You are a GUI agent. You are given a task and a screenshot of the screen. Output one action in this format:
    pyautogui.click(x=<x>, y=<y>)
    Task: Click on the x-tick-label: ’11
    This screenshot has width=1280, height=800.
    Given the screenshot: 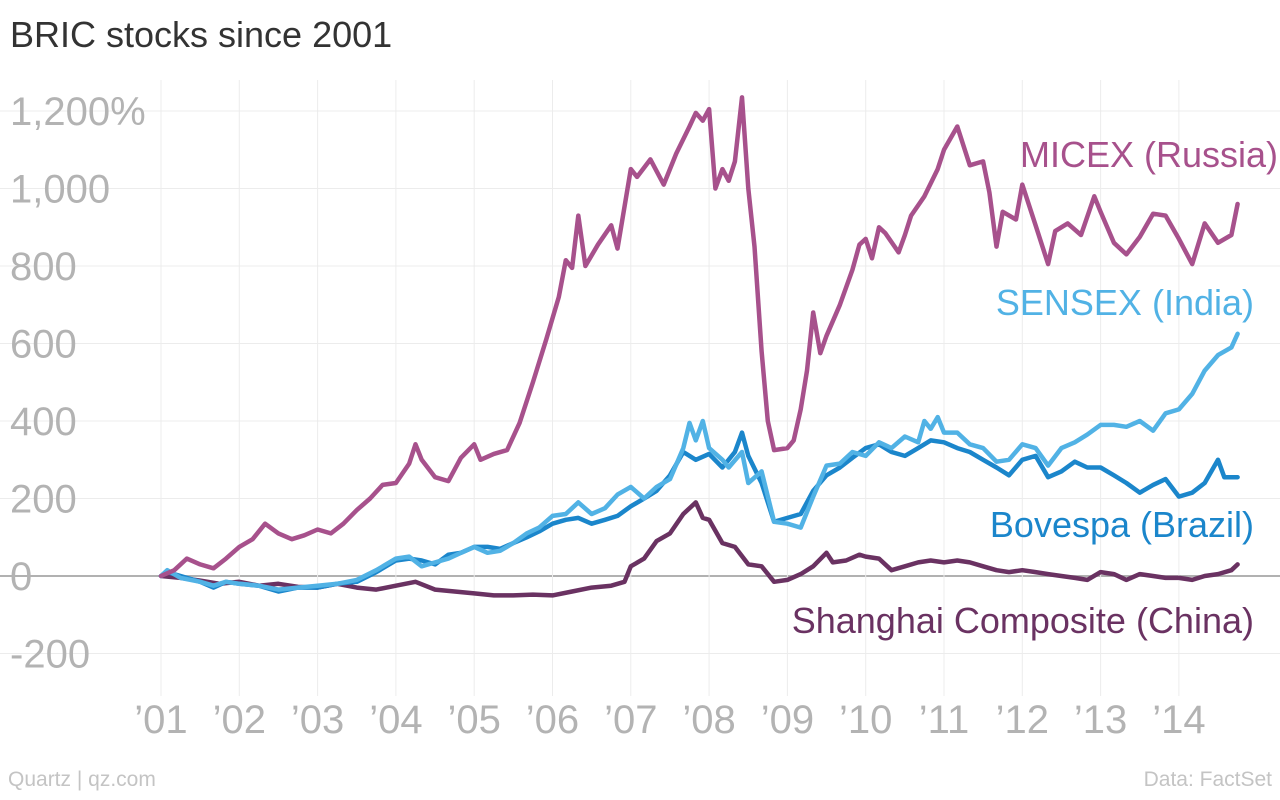 What is the action you would take?
    pyautogui.click(x=944, y=720)
    